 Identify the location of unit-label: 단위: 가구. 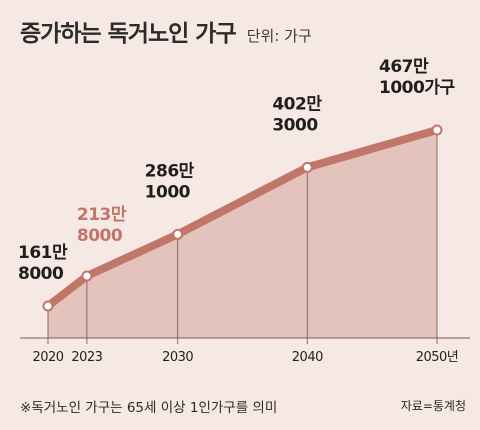
(279, 36).